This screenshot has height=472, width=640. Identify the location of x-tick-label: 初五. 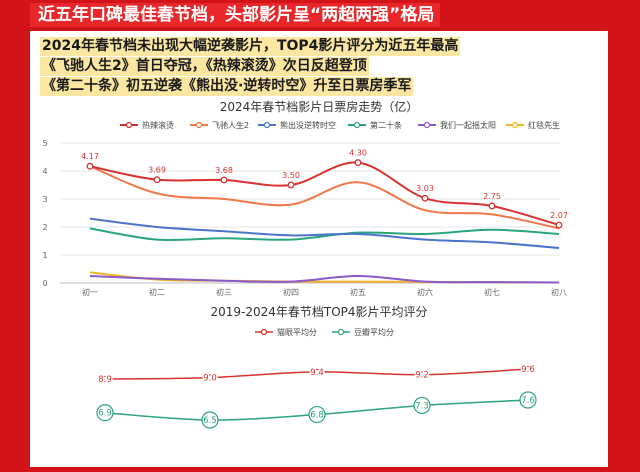
(358, 292).